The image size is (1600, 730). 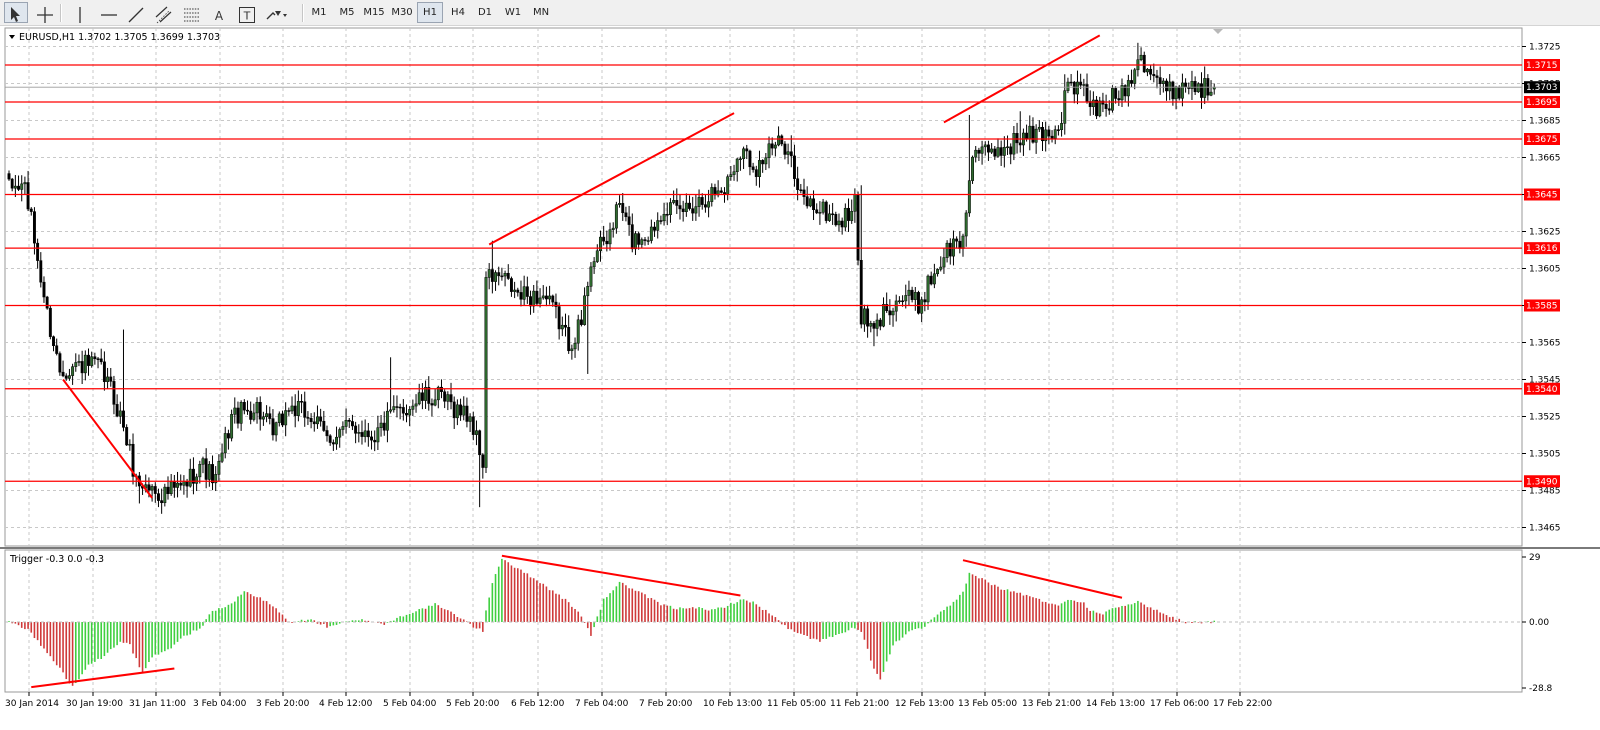 I want to click on cursor-tool-button, so click(x=16, y=12).